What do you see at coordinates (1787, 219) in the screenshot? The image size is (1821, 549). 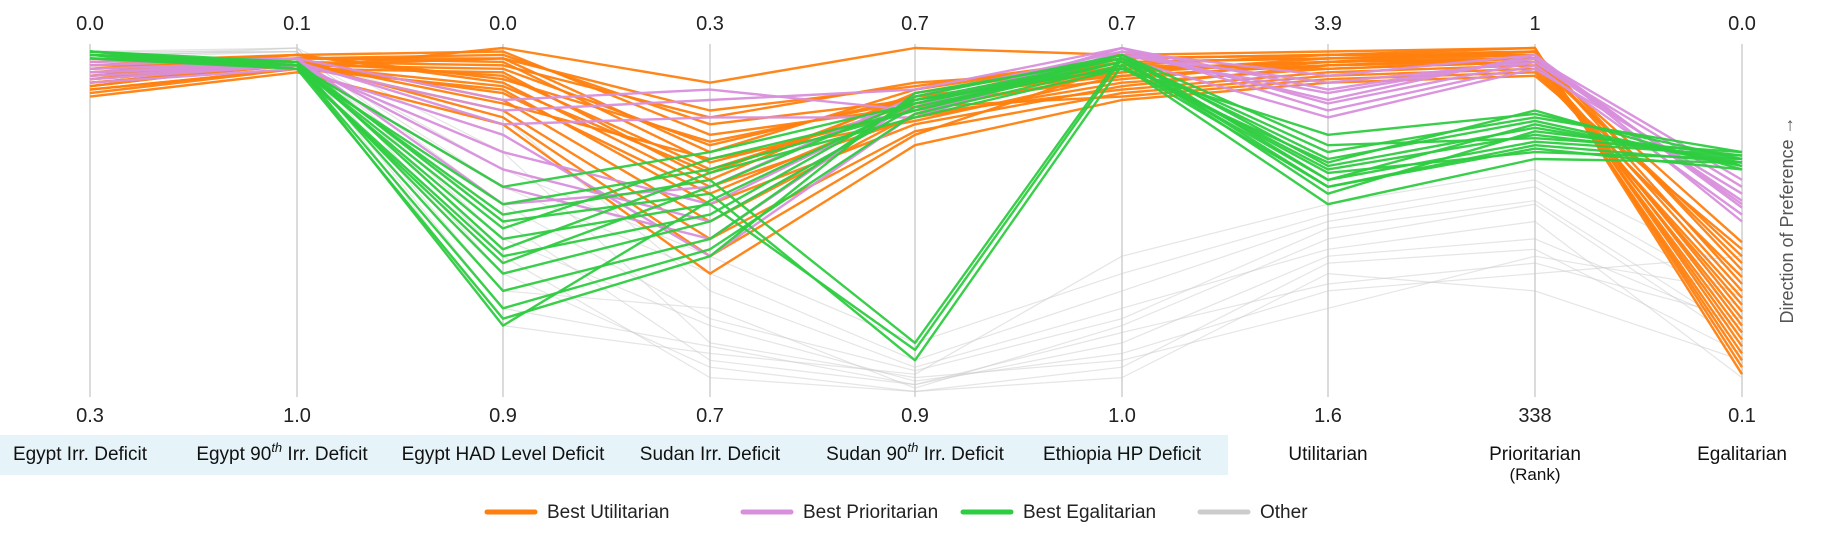 I see `direction-of-preference-label: Direction of Preference →` at bounding box center [1787, 219].